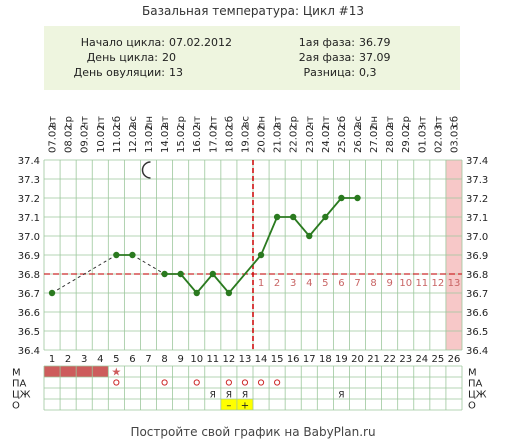 The height and width of the screenshot is (445, 506). Describe the element at coordinates (326, 138) in the screenshot. I see `date-label: 24.02` at that location.